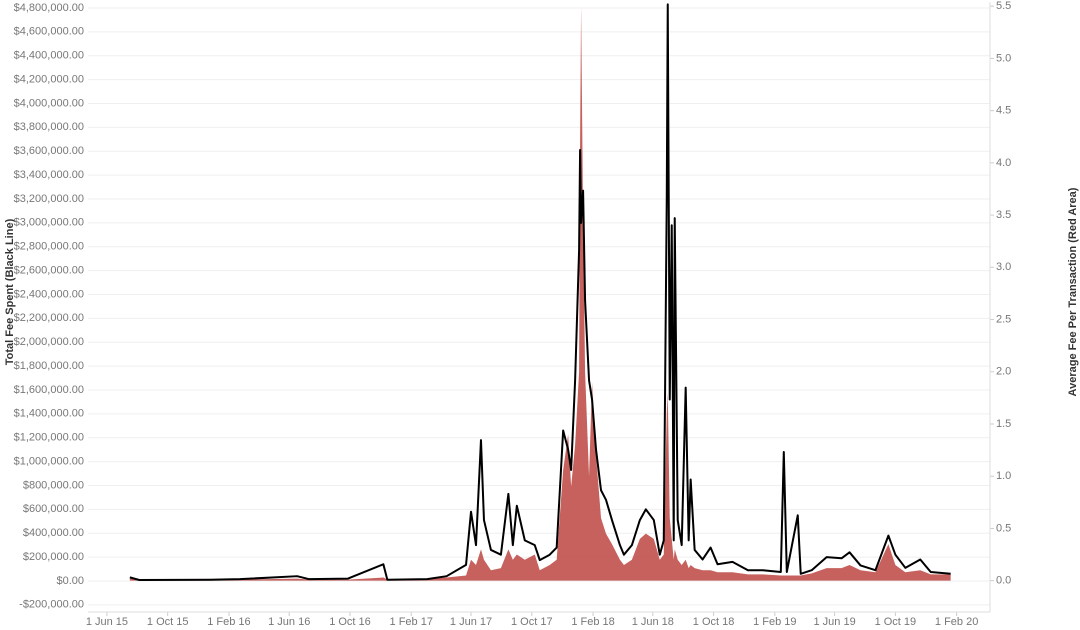 Image resolution: width=1080 pixels, height=630 pixels. Describe the element at coordinates (411, 622) in the screenshot. I see `x-tick-label: 1 Feb 17` at that location.